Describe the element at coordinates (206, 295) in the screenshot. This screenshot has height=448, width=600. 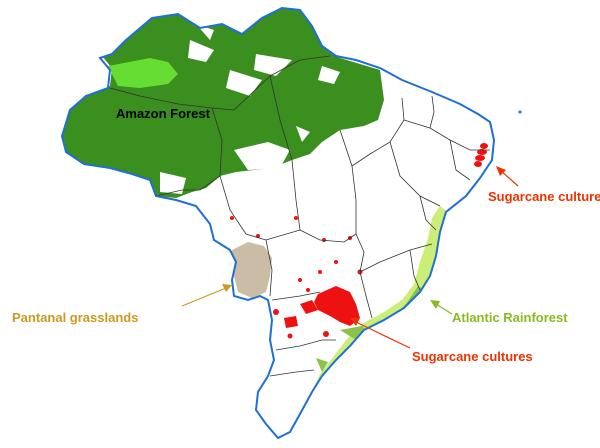
I see `arrow-pantanal` at that location.